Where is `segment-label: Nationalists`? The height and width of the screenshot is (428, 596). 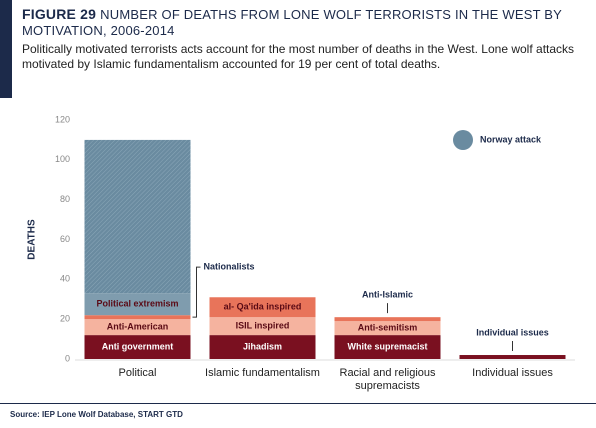 segment-label: Nationalists is located at coordinates (229, 267).